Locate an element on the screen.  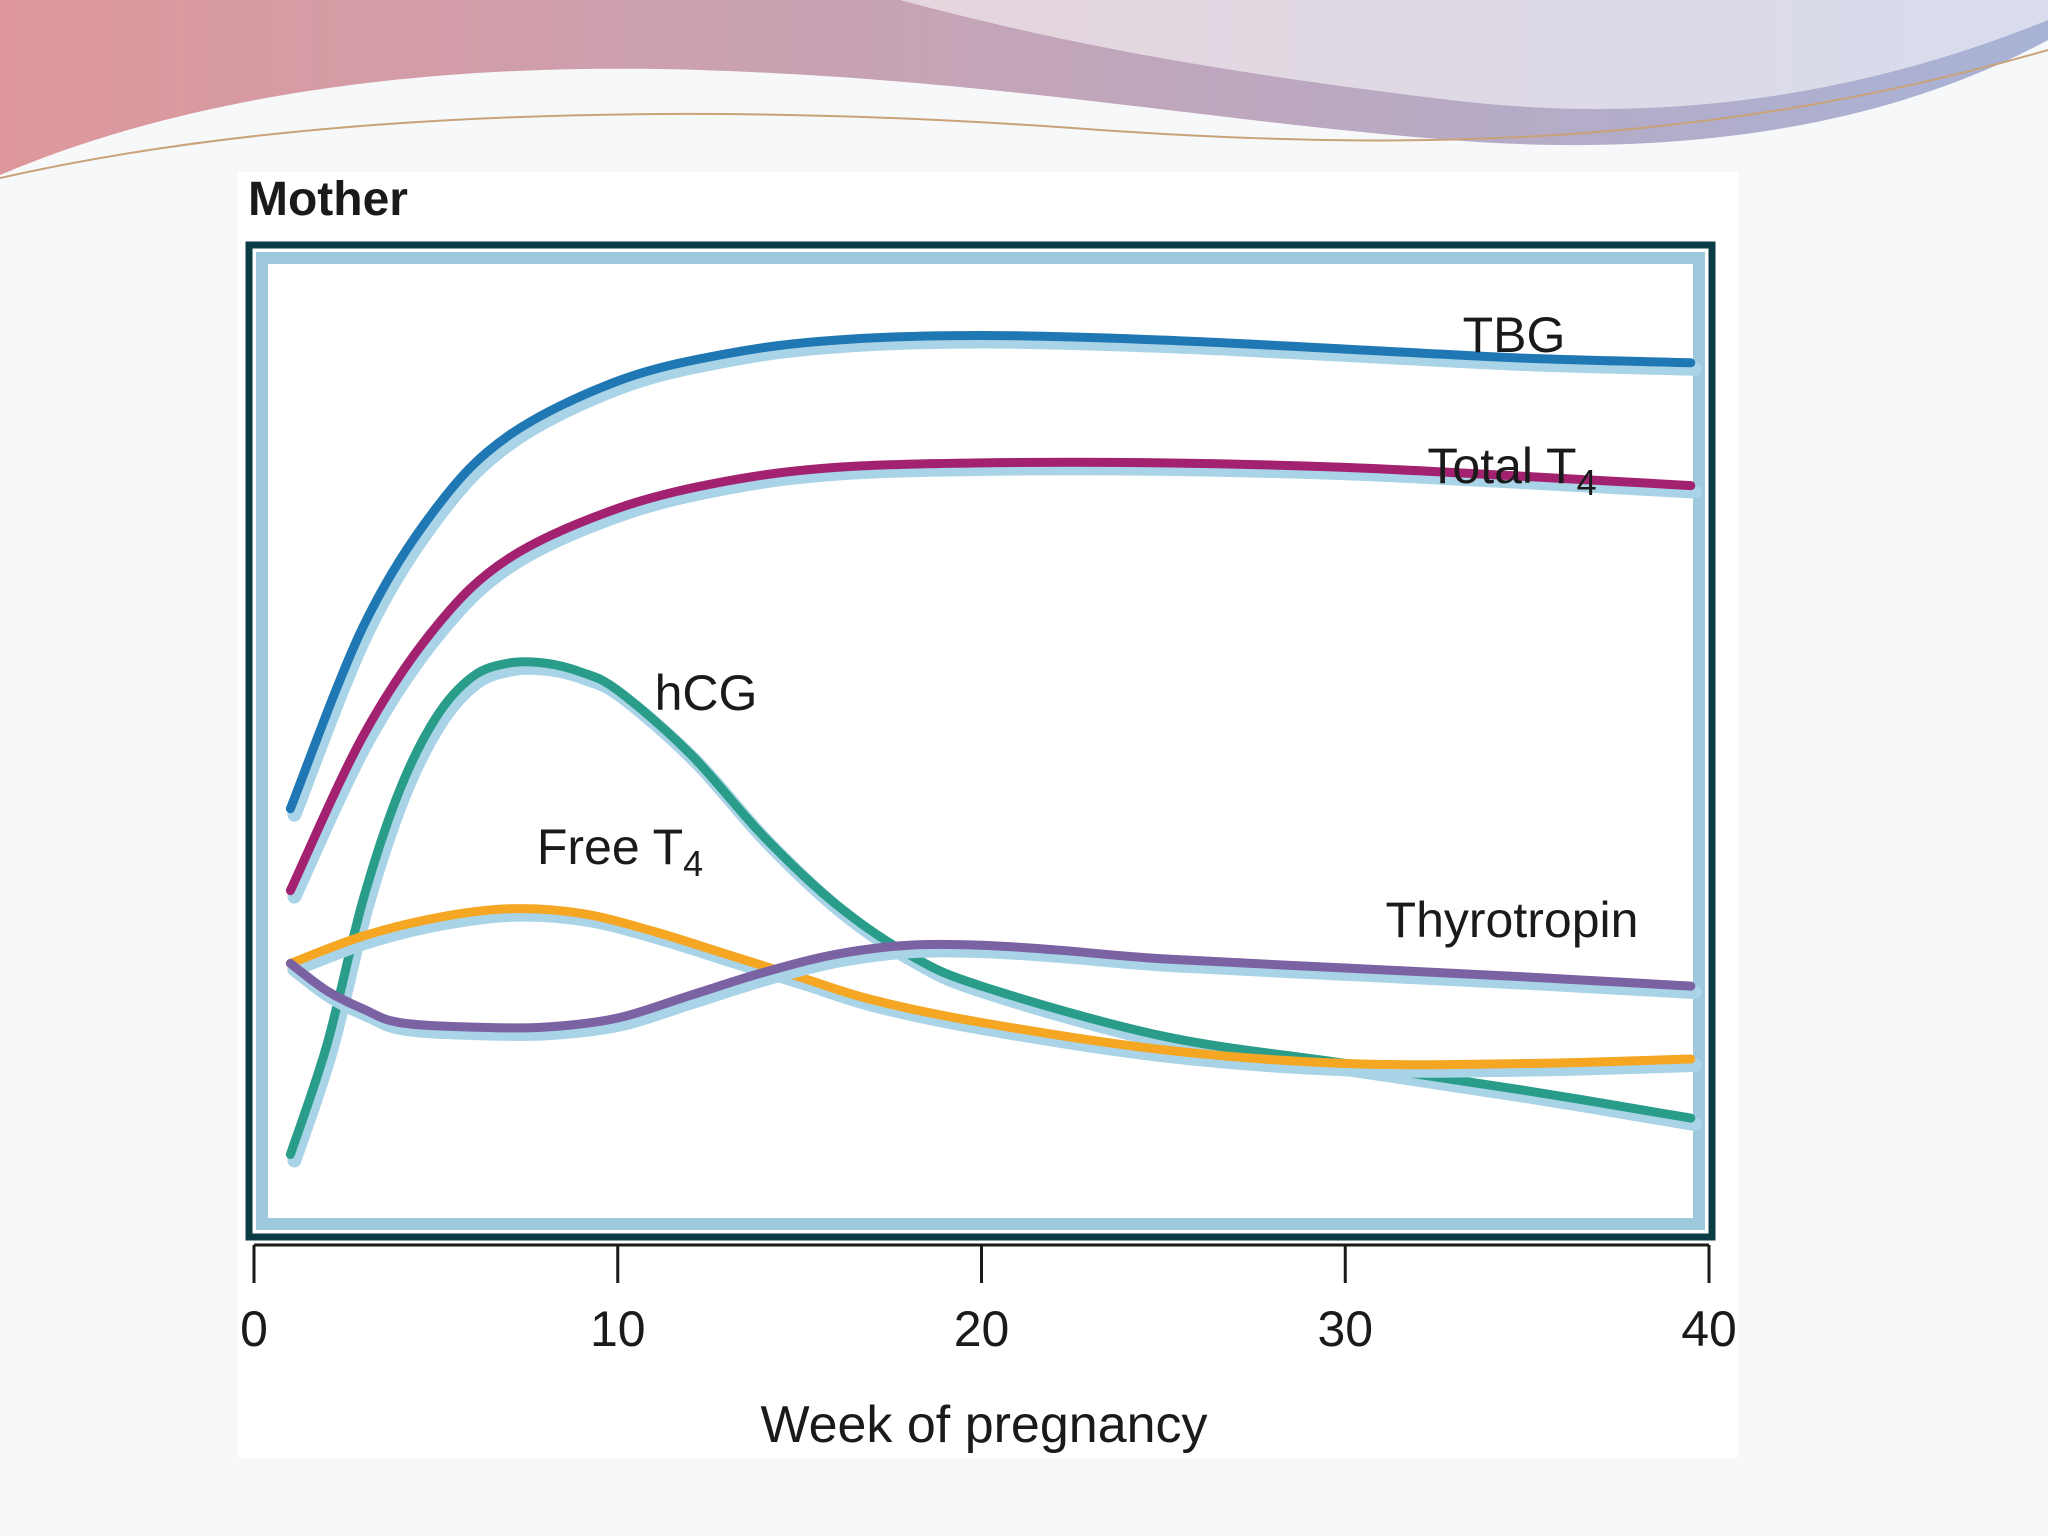
x-tick-label-40: 40 is located at coordinates (1709, 1329).